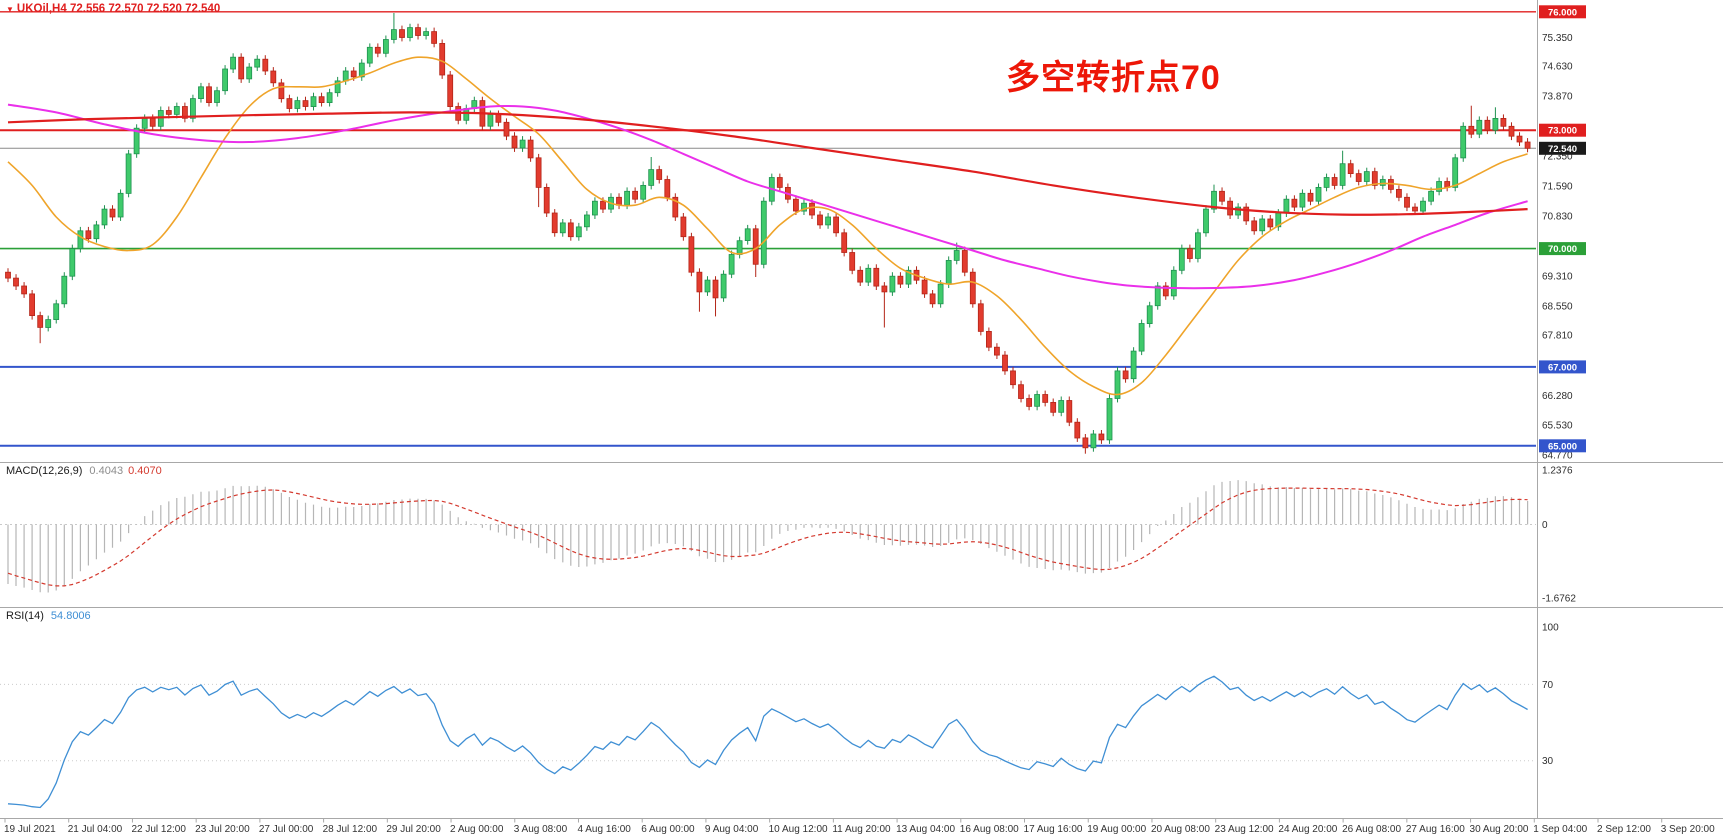 This screenshot has height=838, width=1723. I want to click on price-tick-label: 67.810, so click(1557, 335).